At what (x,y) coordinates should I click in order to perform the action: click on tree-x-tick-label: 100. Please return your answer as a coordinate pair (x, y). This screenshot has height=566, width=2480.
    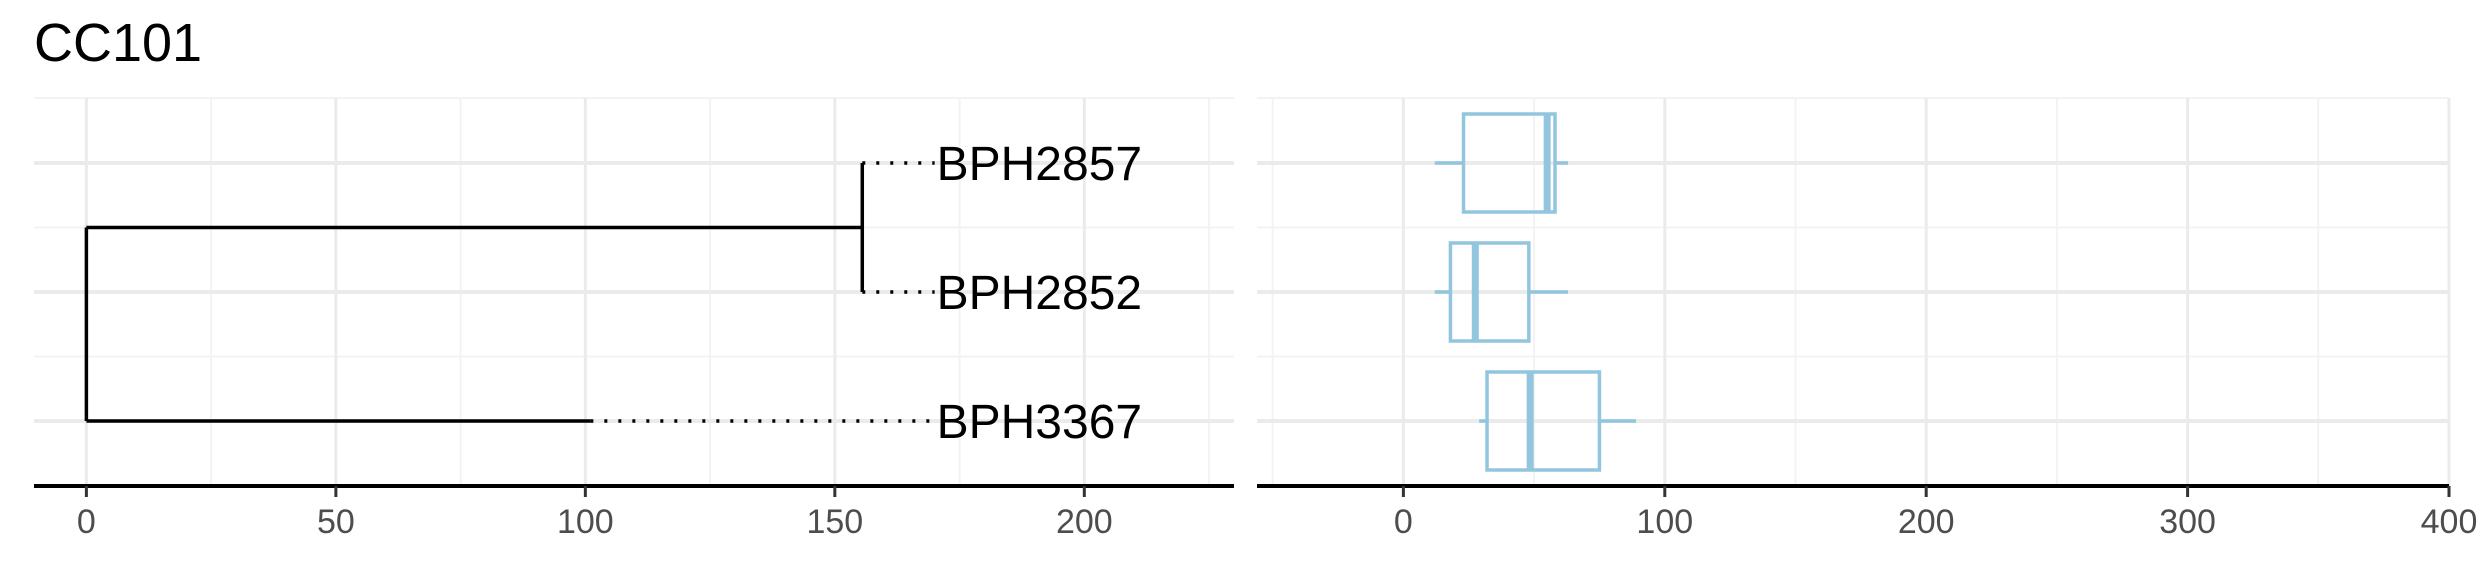
    Looking at the image, I should click on (585, 522).